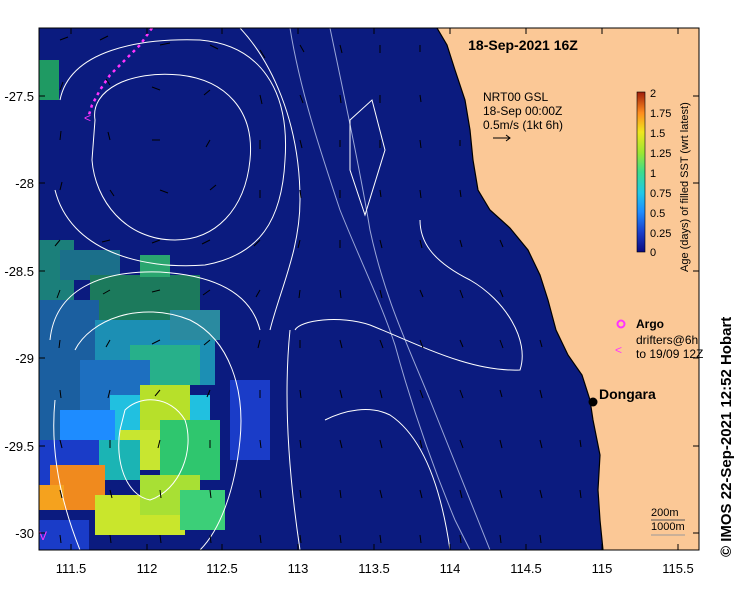 Image resolution: width=739 pixels, height=592 pixels. What do you see at coordinates (653, 94) in the screenshot?
I see `colorbar-tick: 2` at bounding box center [653, 94].